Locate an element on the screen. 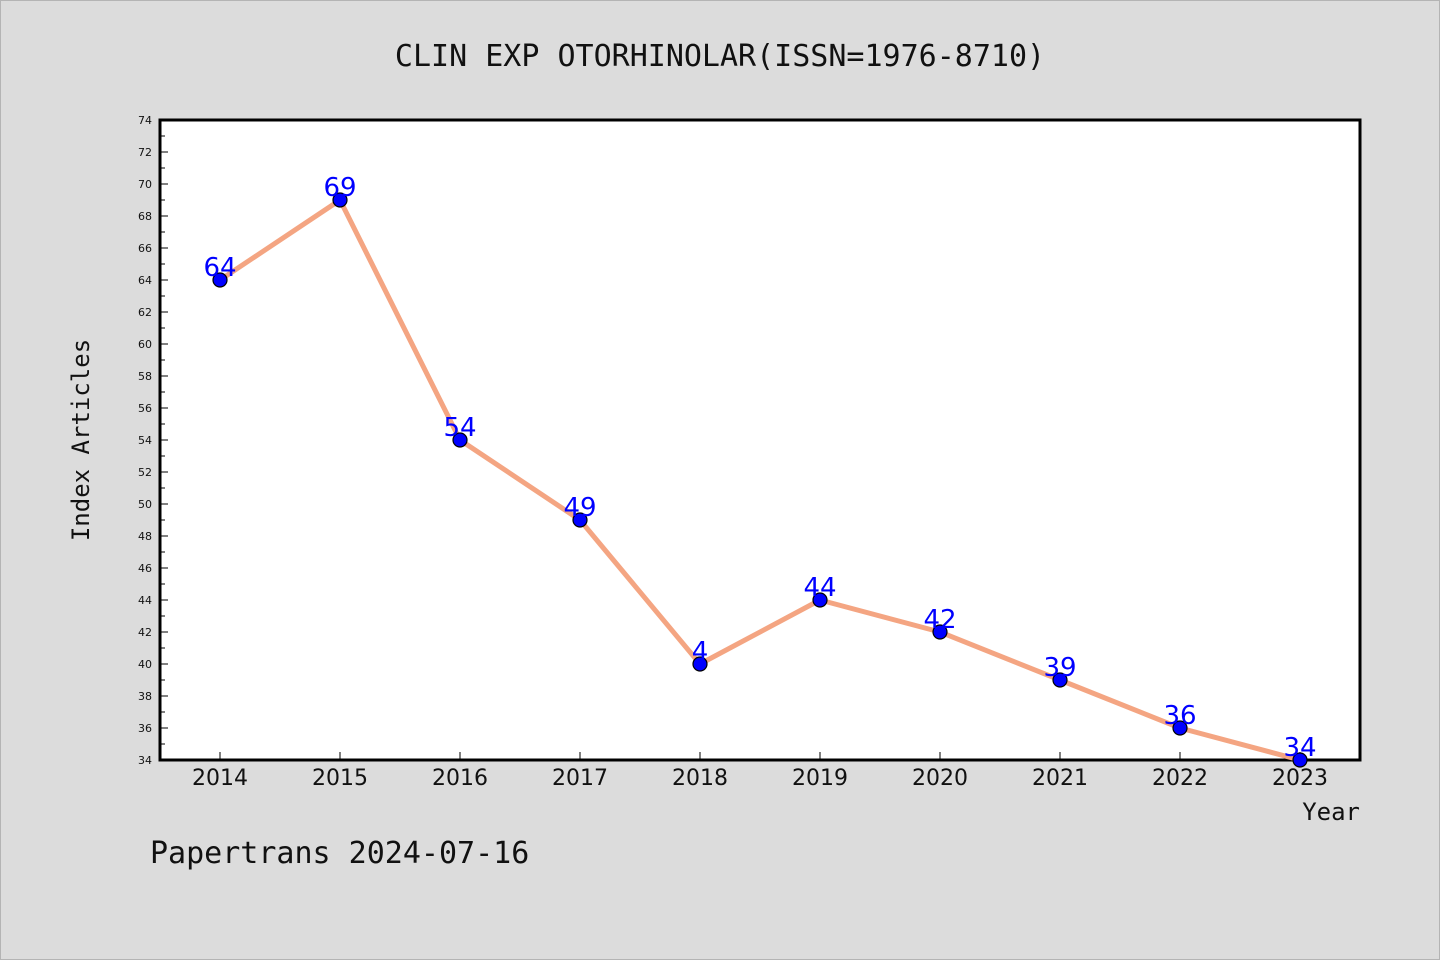  data-label: 42 is located at coordinates (939, 620).